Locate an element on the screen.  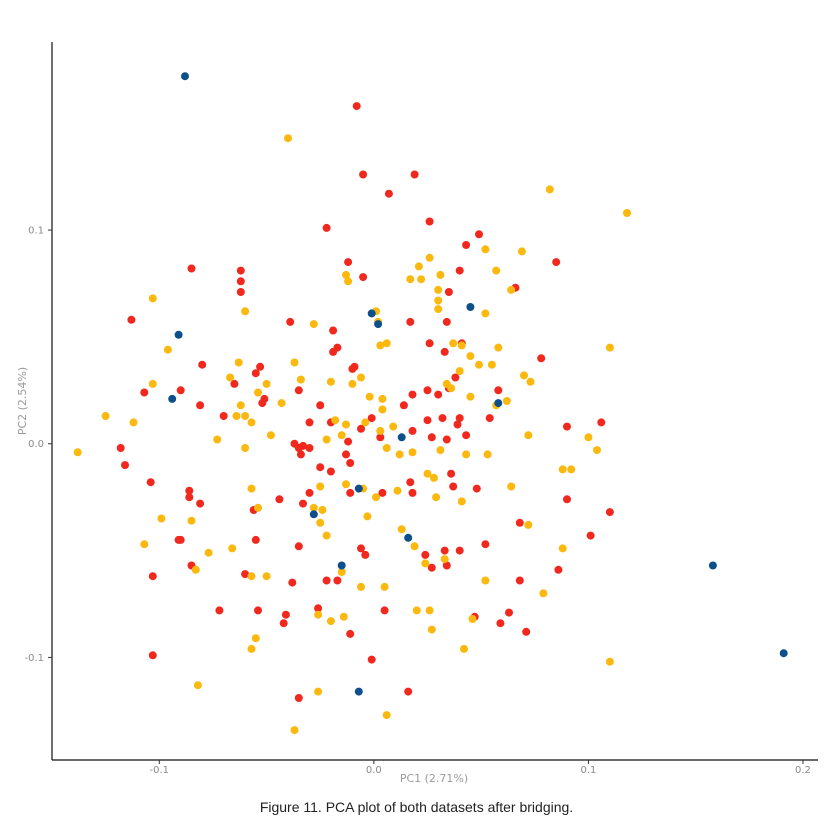
x-tick-label: 0.1 is located at coordinates (588, 770).